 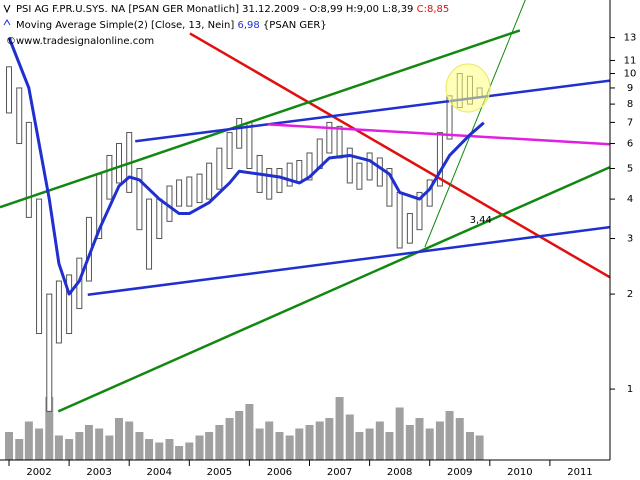 I want to click on y-tick-label: 6, so click(x=630, y=144).